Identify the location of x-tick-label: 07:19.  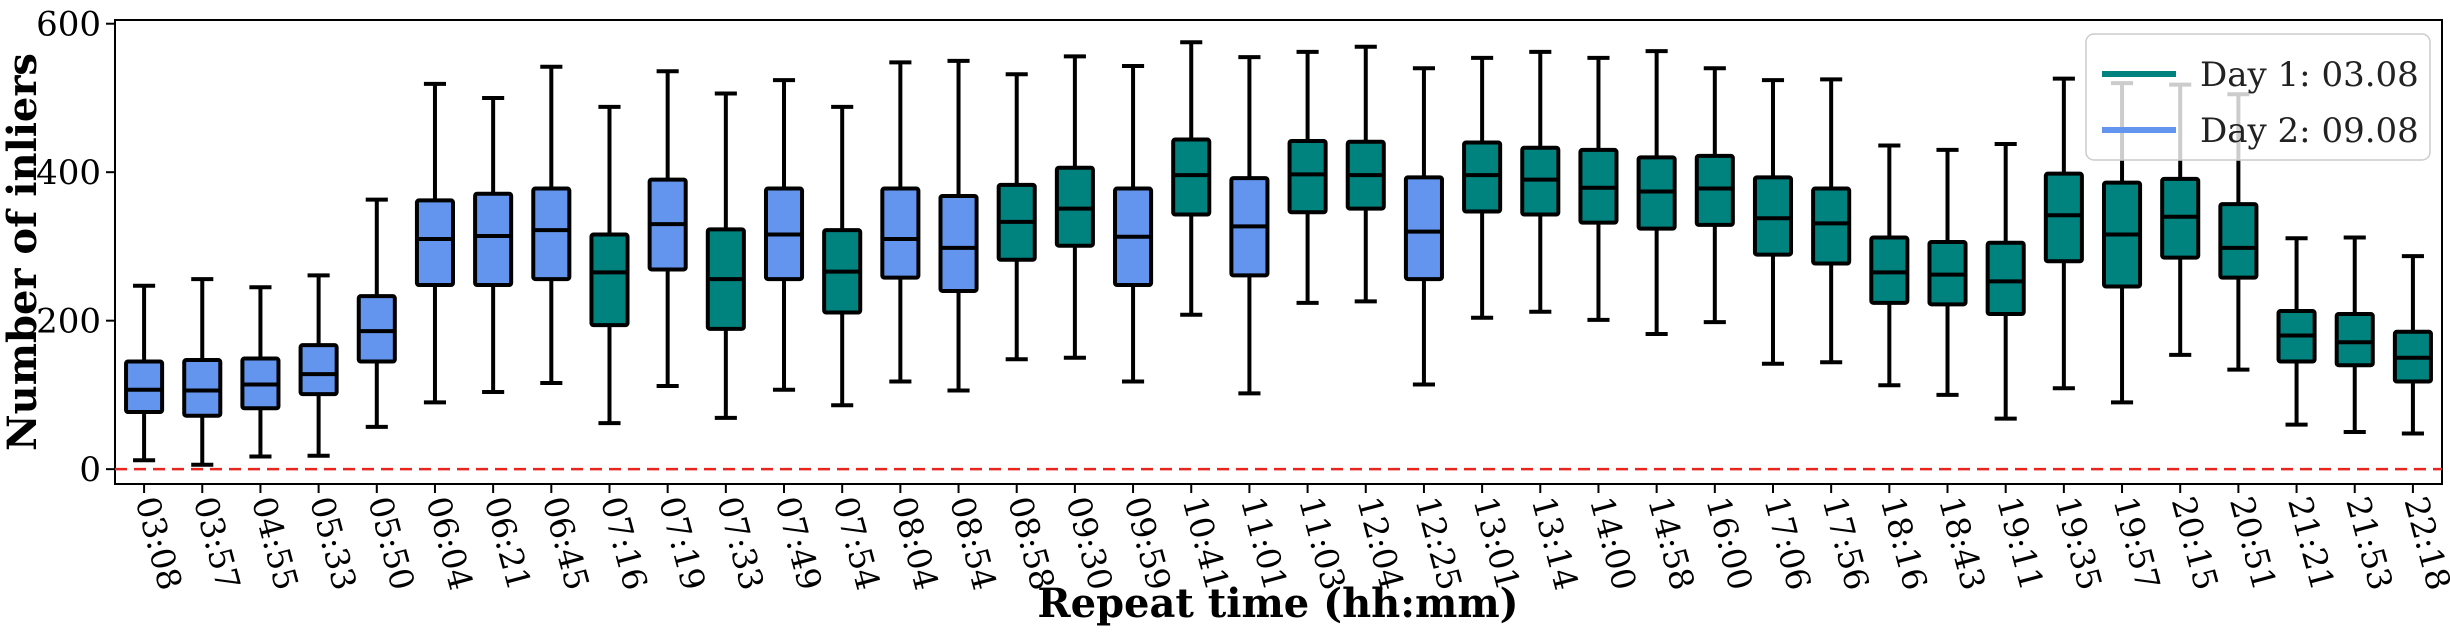
(682, 543).